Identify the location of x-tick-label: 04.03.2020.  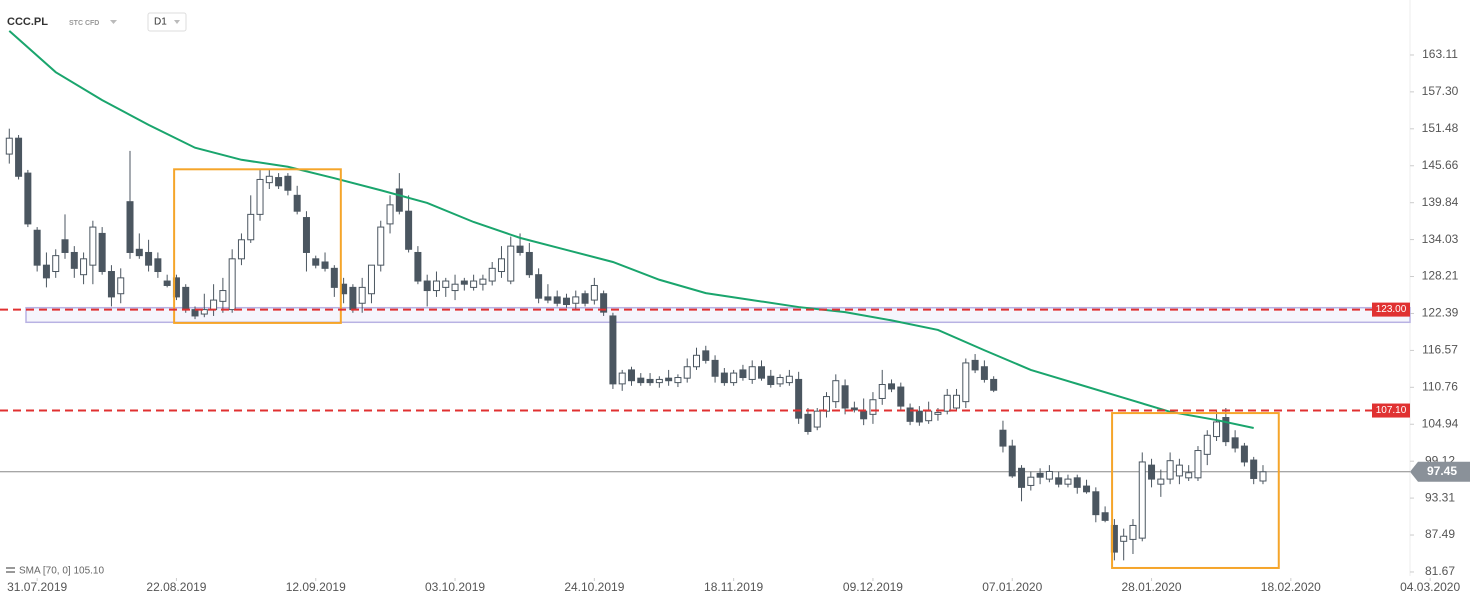
(1430, 587).